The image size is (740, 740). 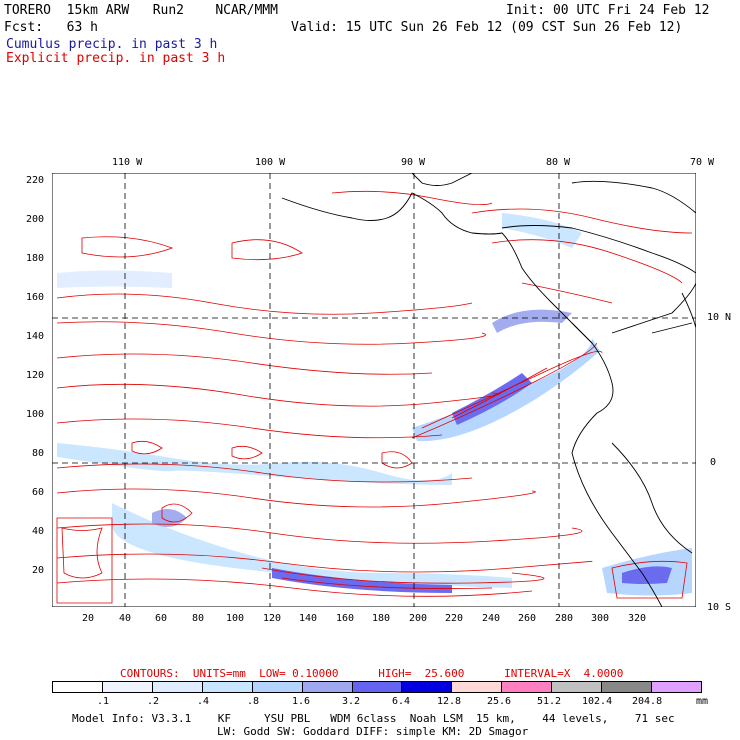 What do you see at coordinates (637, 618) in the screenshot?
I see `x-tick: 320` at bounding box center [637, 618].